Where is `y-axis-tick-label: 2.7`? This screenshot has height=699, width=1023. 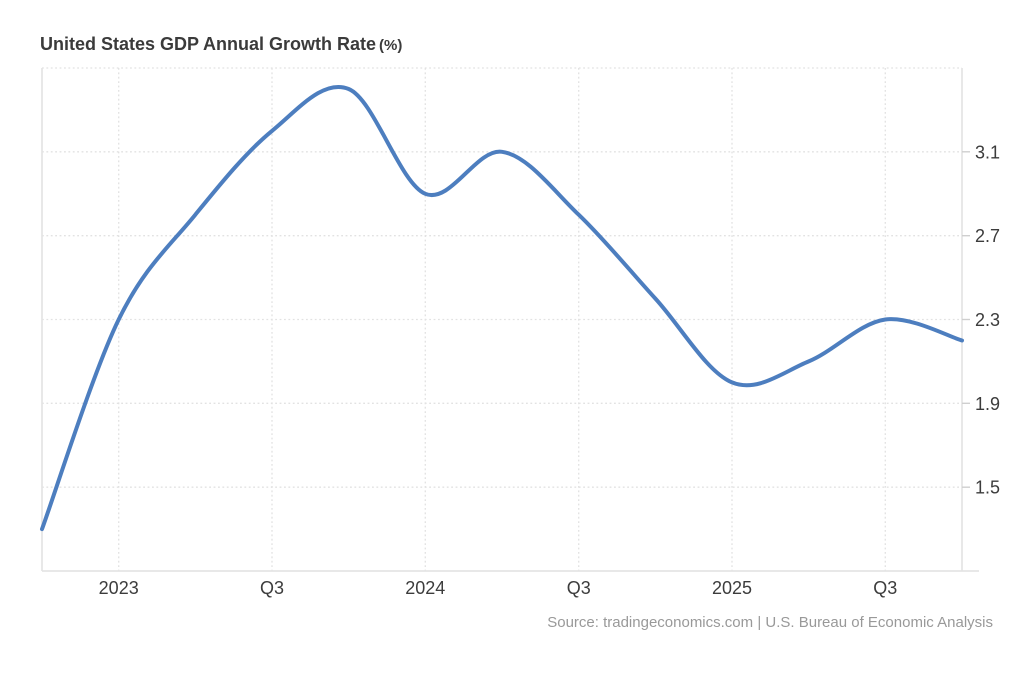 y-axis-tick-label: 2.7 is located at coordinates (987, 236).